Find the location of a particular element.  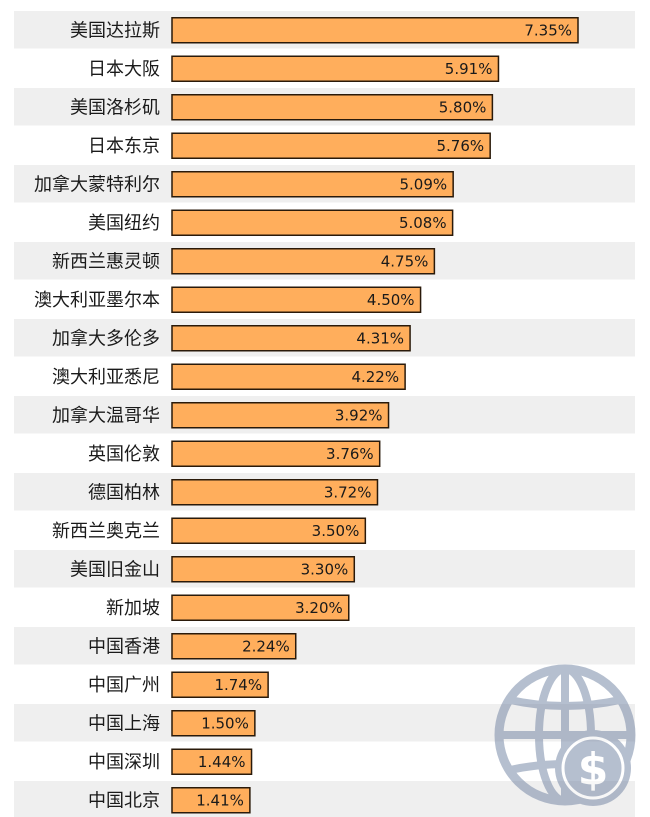

value-label: 3.20% is located at coordinates (319, 608).